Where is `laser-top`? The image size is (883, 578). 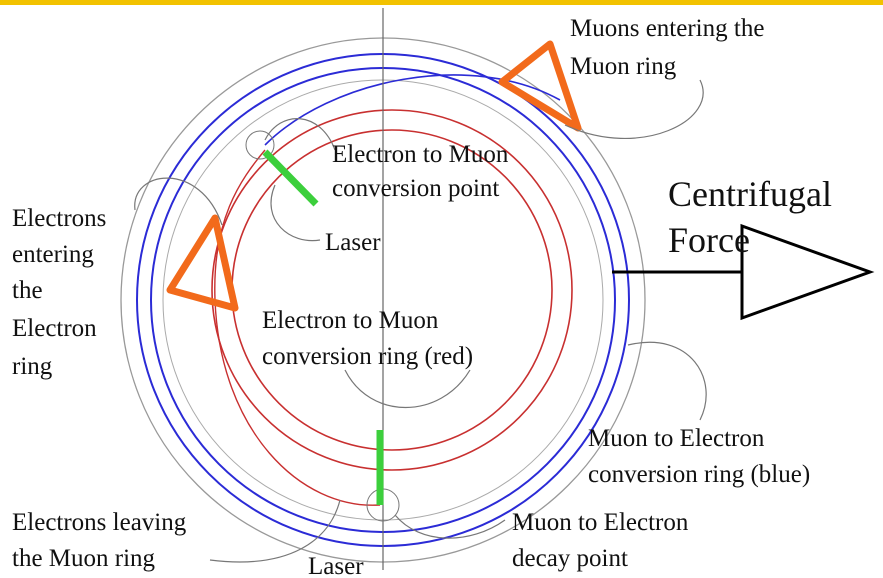 laser-top is located at coordinates (290, 178).